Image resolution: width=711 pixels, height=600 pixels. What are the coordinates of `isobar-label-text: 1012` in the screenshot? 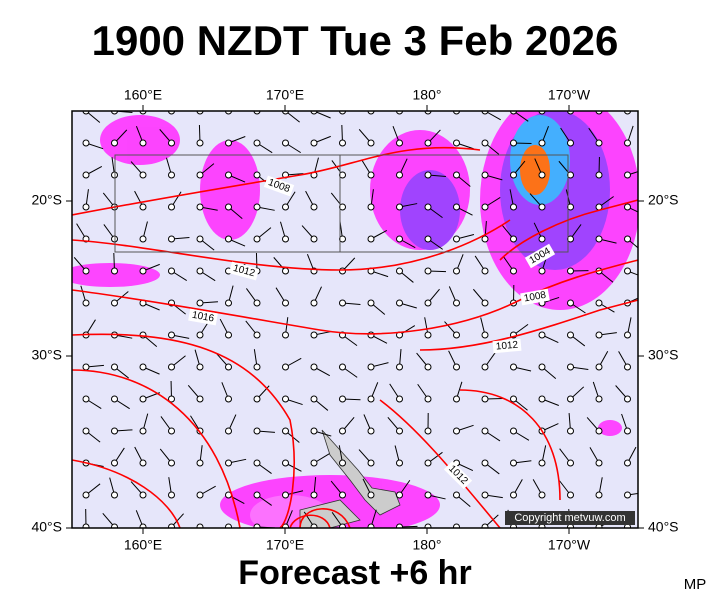 It's located at (507, 346).